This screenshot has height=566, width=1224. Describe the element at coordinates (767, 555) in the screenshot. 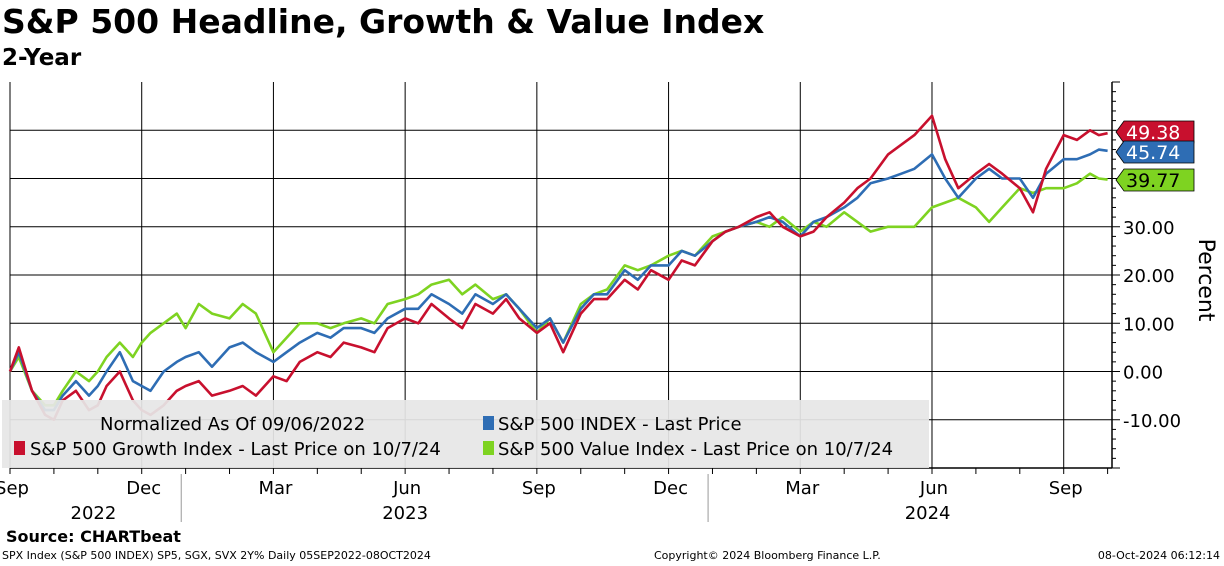

I see `footer-copyright: Copyright© 2024 Bloomberg Finance L.P.` at that location.